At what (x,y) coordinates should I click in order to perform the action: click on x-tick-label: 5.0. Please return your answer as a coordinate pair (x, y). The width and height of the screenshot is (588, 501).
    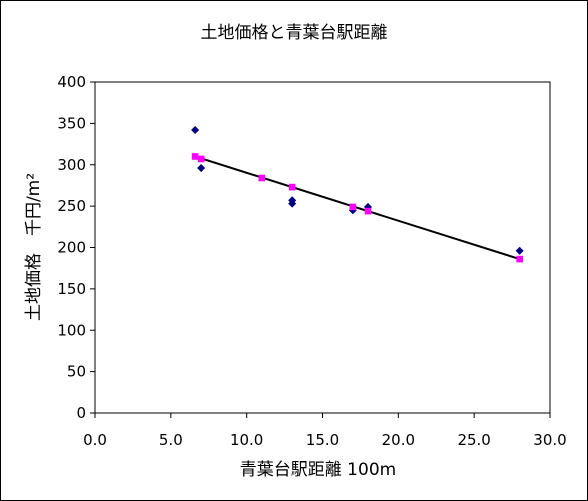
    Looking at the image, I should click on (171, 440).